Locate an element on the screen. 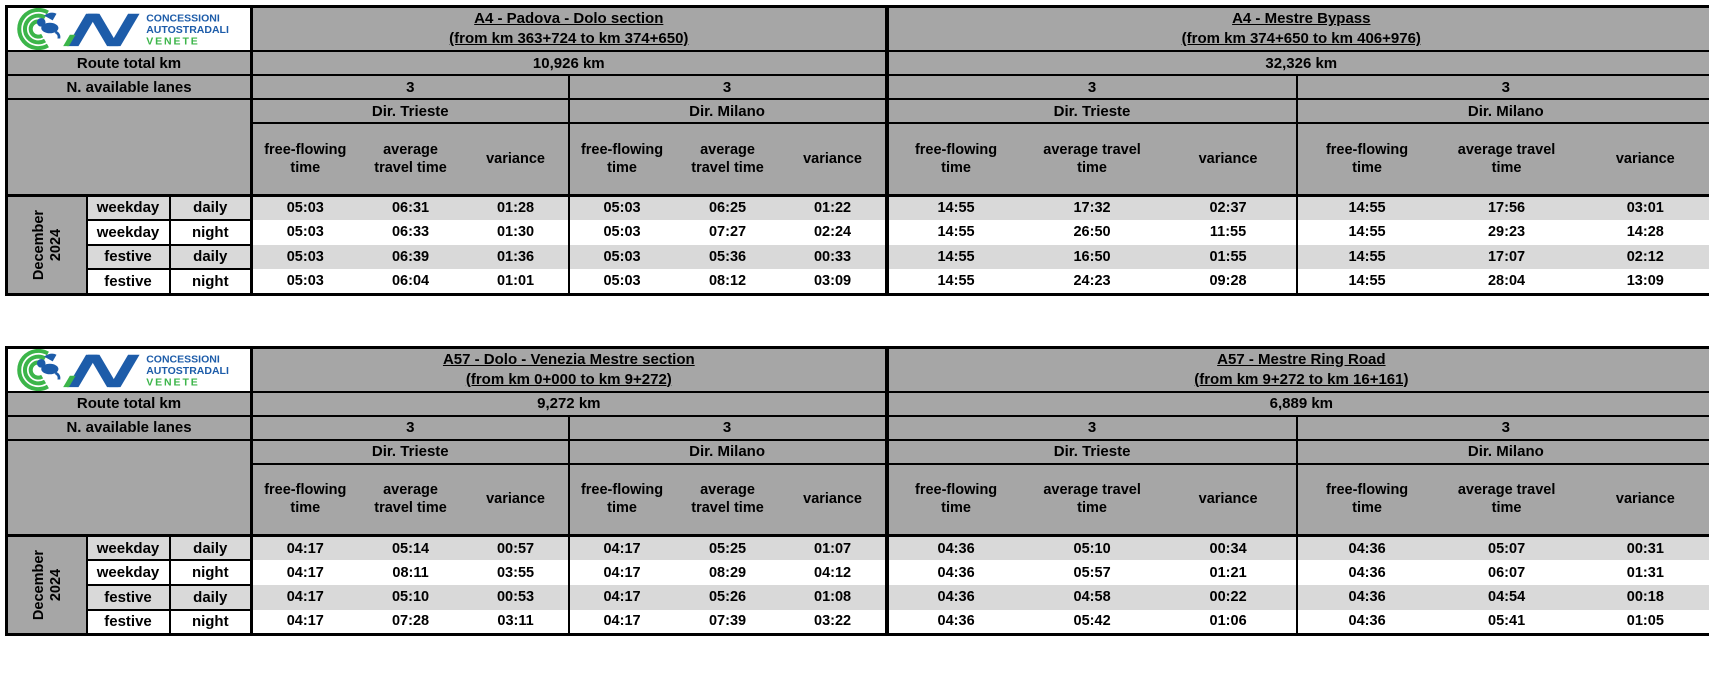 This screenshot has width=1709, height=686. data-cell: 28:04 is located at coordinates (1506, 281).